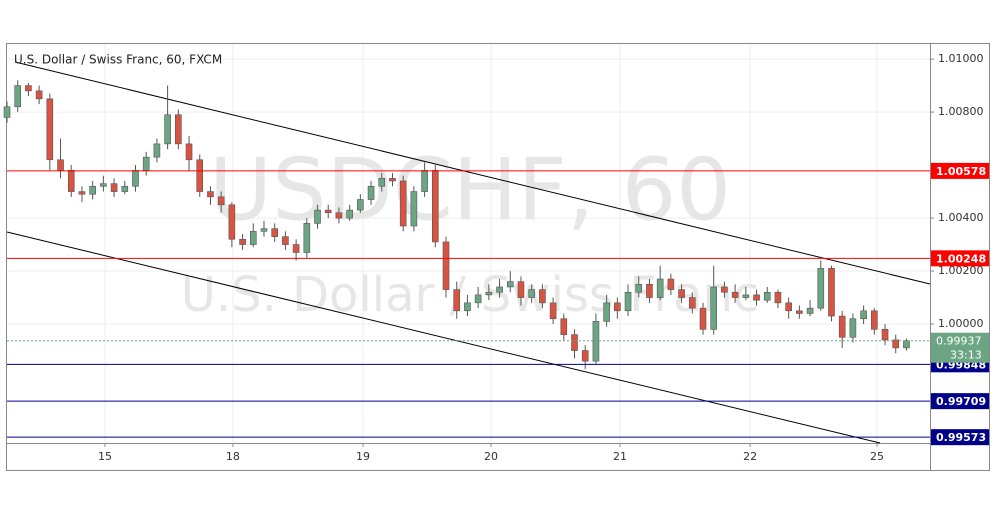 The width and height of the screenshot is (995, 511). I want to click on level-label: 0.99573, so click(961, 437).